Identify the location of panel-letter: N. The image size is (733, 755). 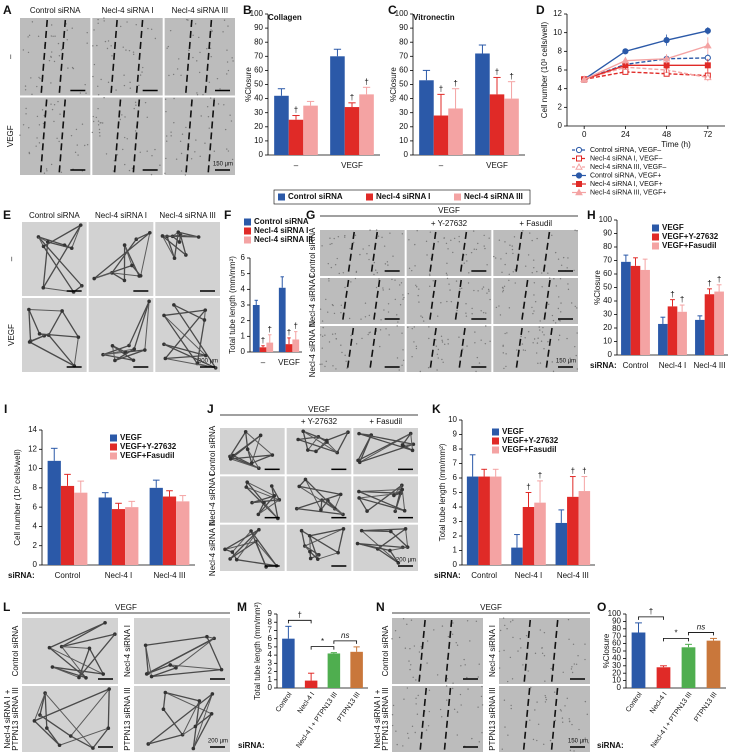
(380, 607).